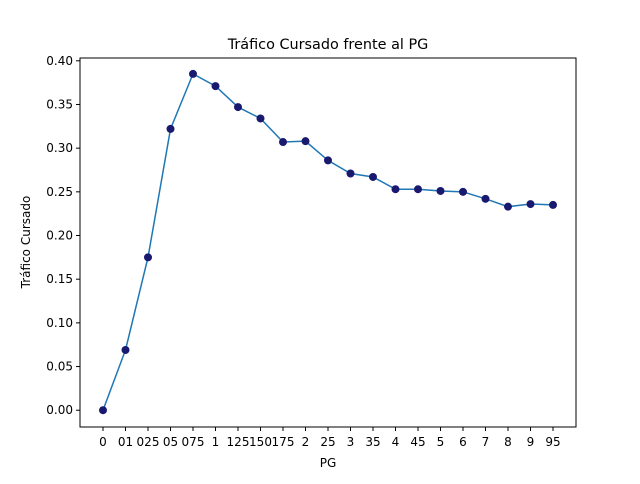  I want to click on x-tick-label: 150, so click(260, 442).